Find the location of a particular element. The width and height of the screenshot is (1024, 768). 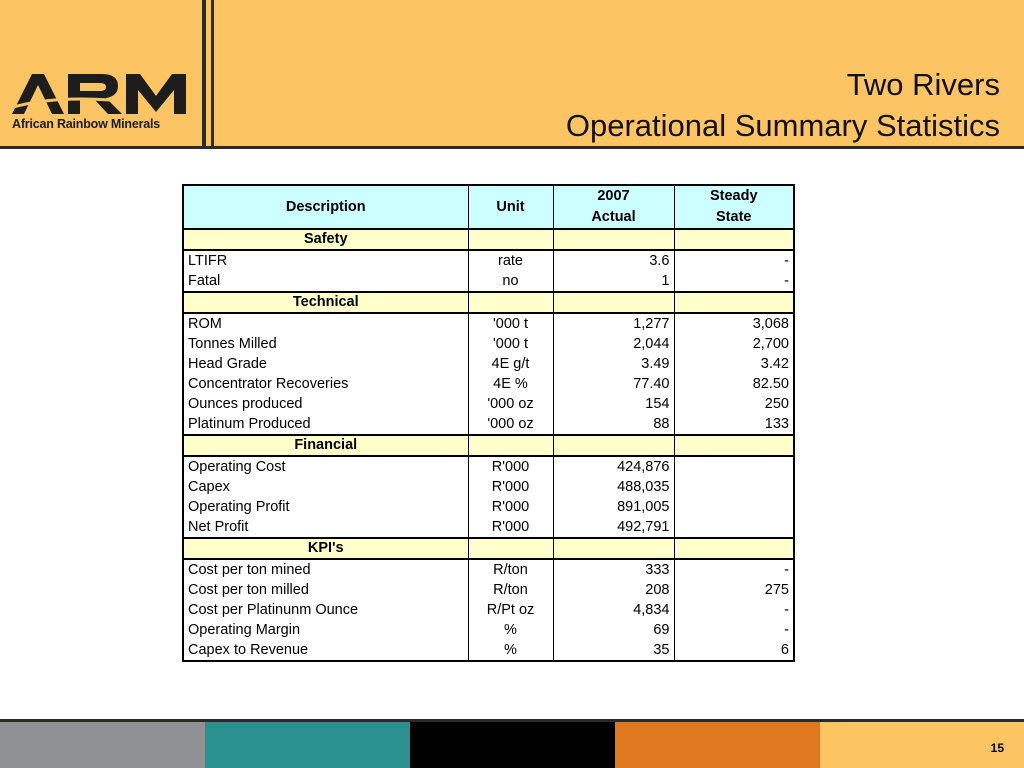

header-unit: Unit is located at coordinates (510, 207).